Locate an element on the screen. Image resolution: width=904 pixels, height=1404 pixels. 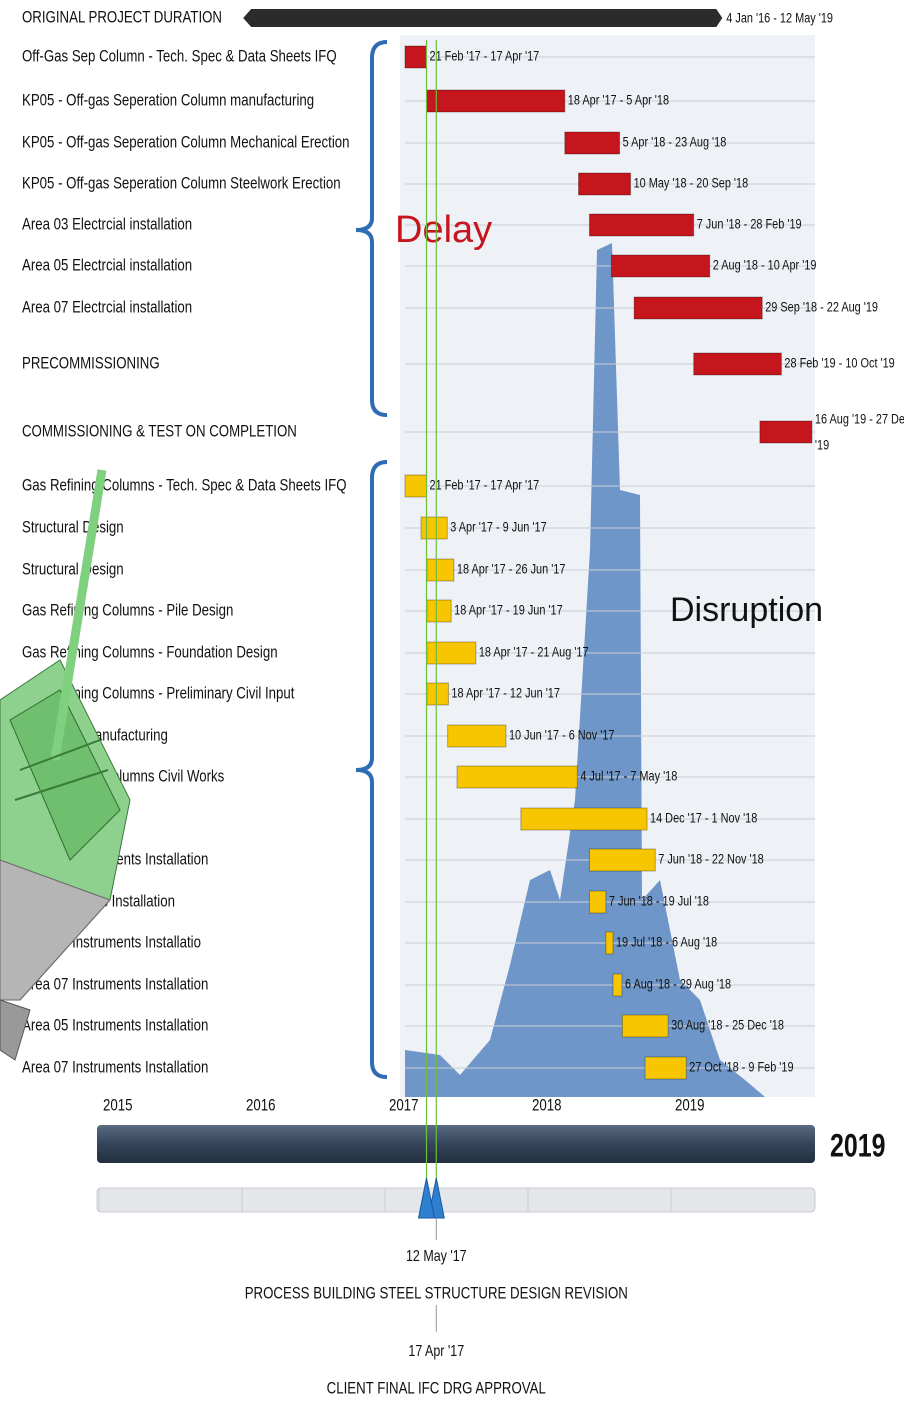
date-label: 29 Sep '18 - 22 Aug '19 is located at coordinates (821, 307).